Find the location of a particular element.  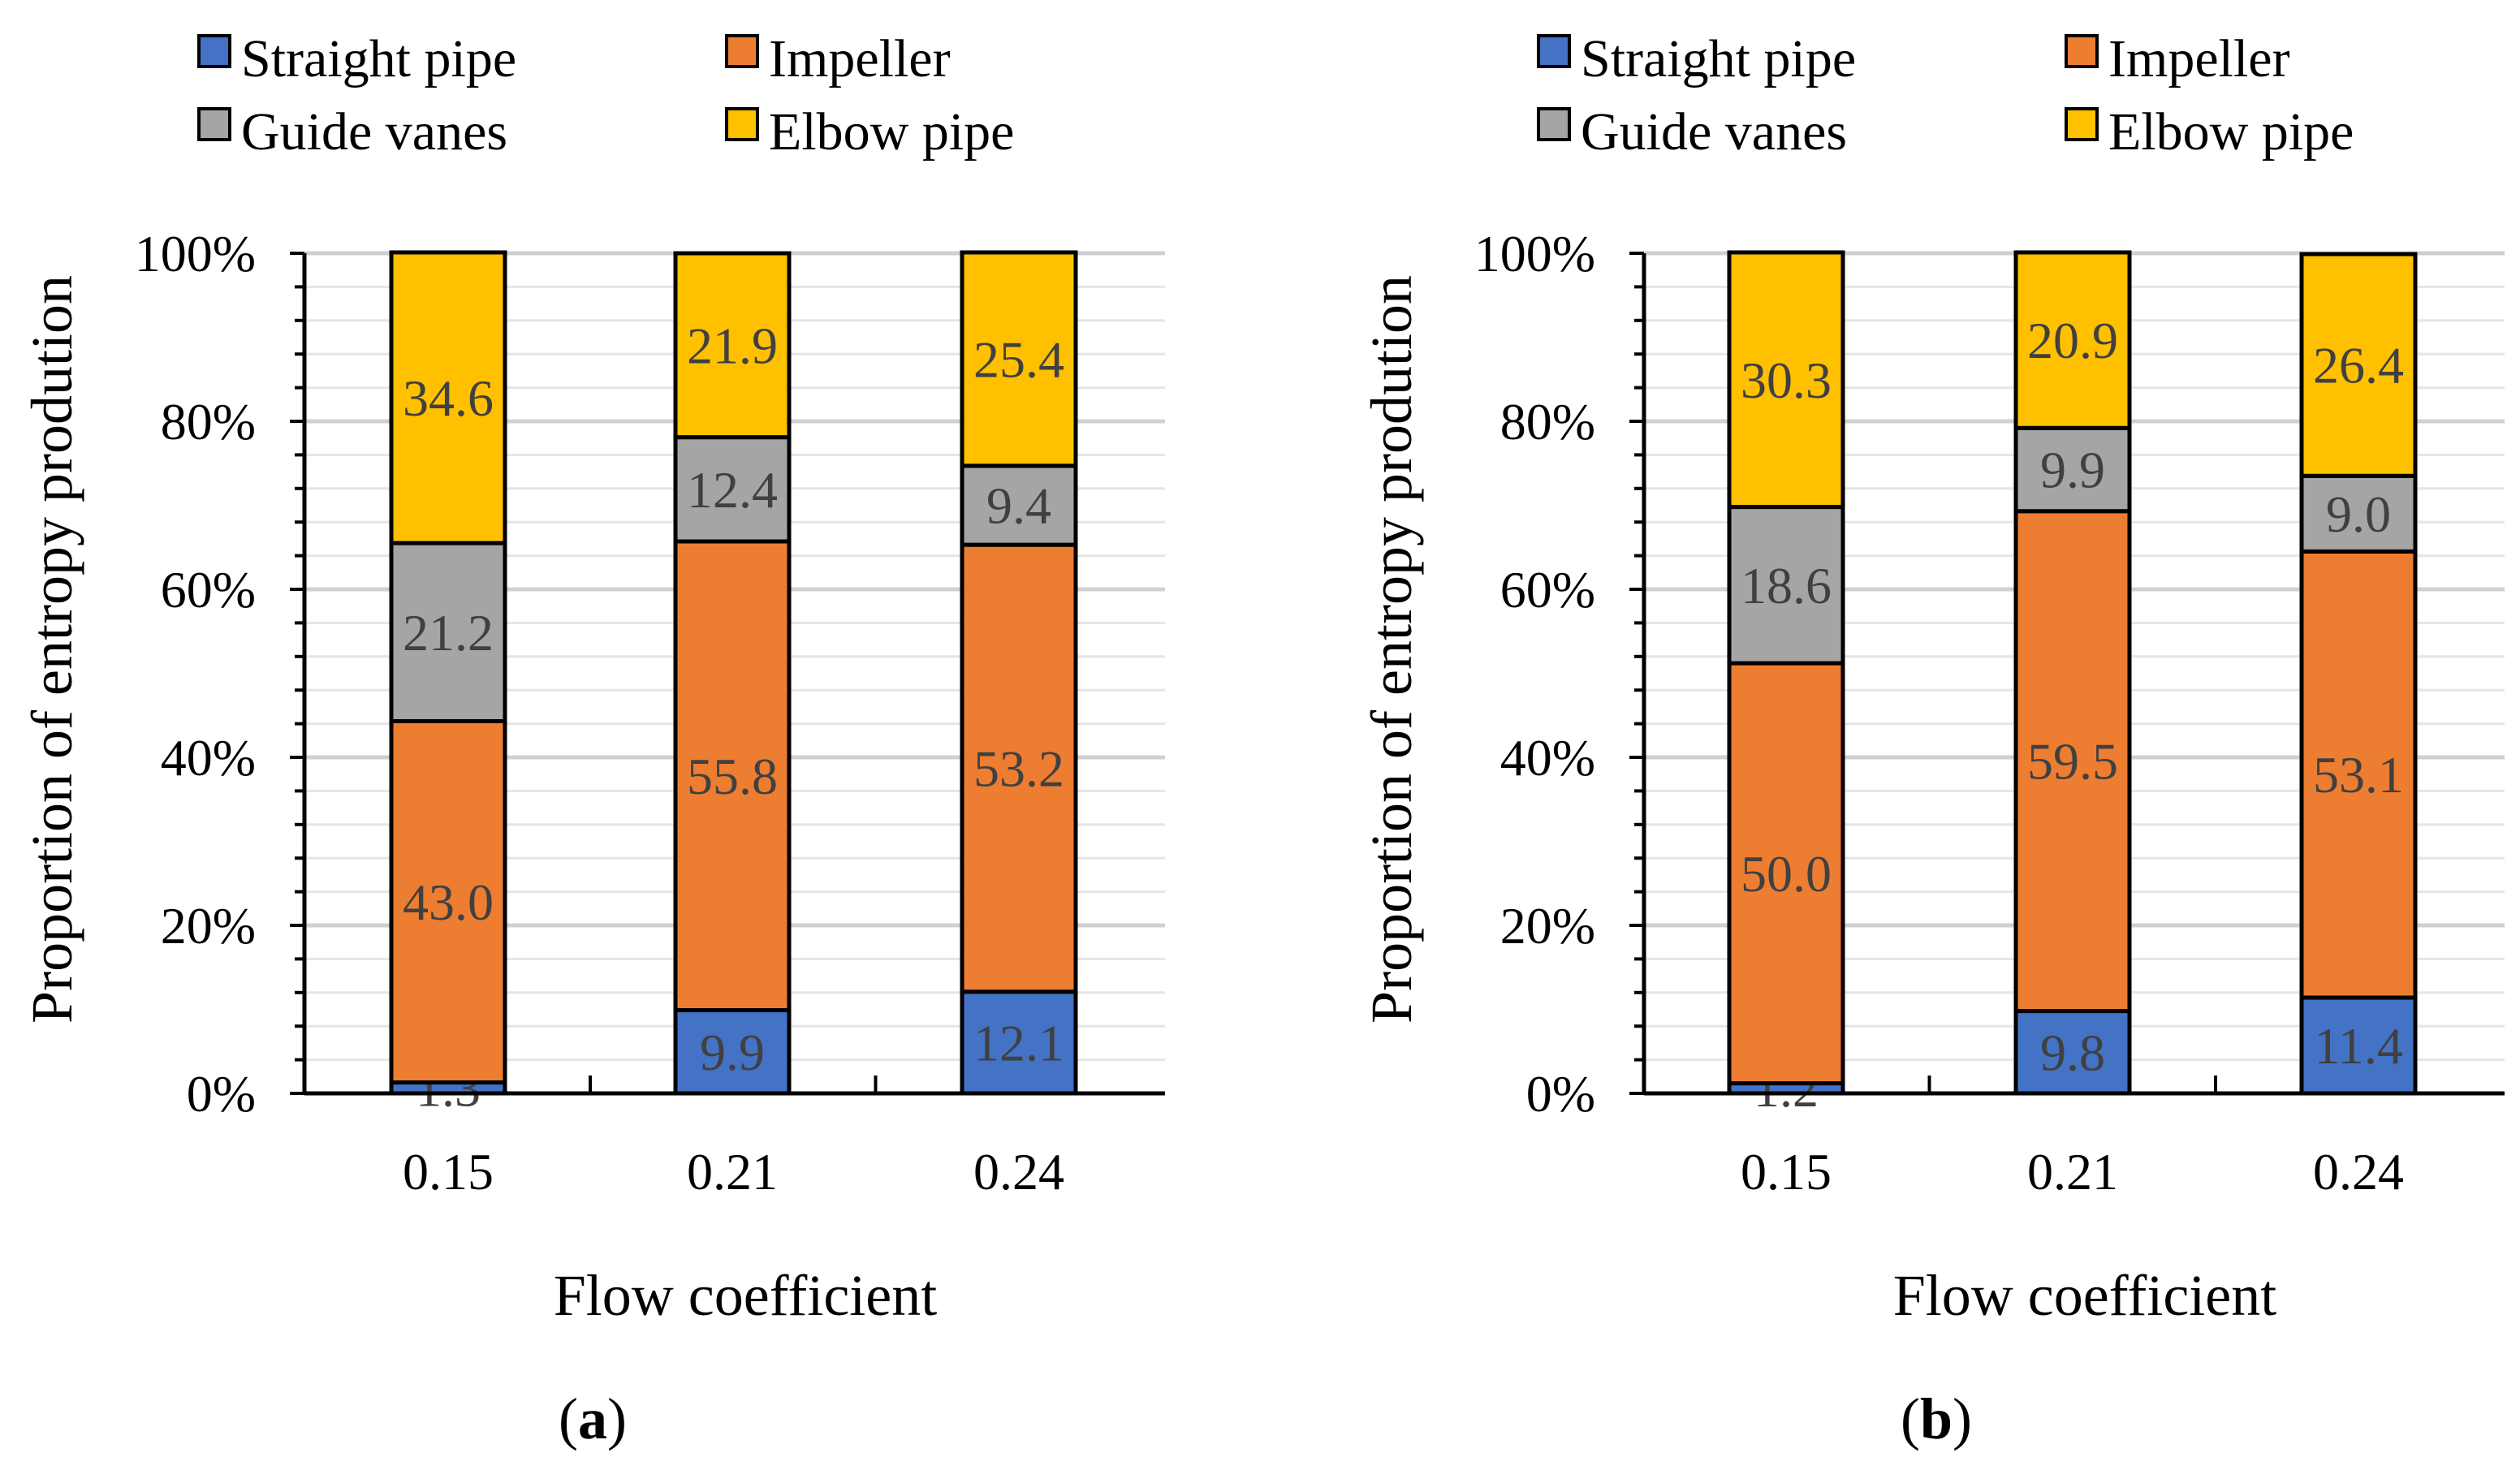

data-label-straight_pipe: 9.9 is located at coordinates (732, 1052).